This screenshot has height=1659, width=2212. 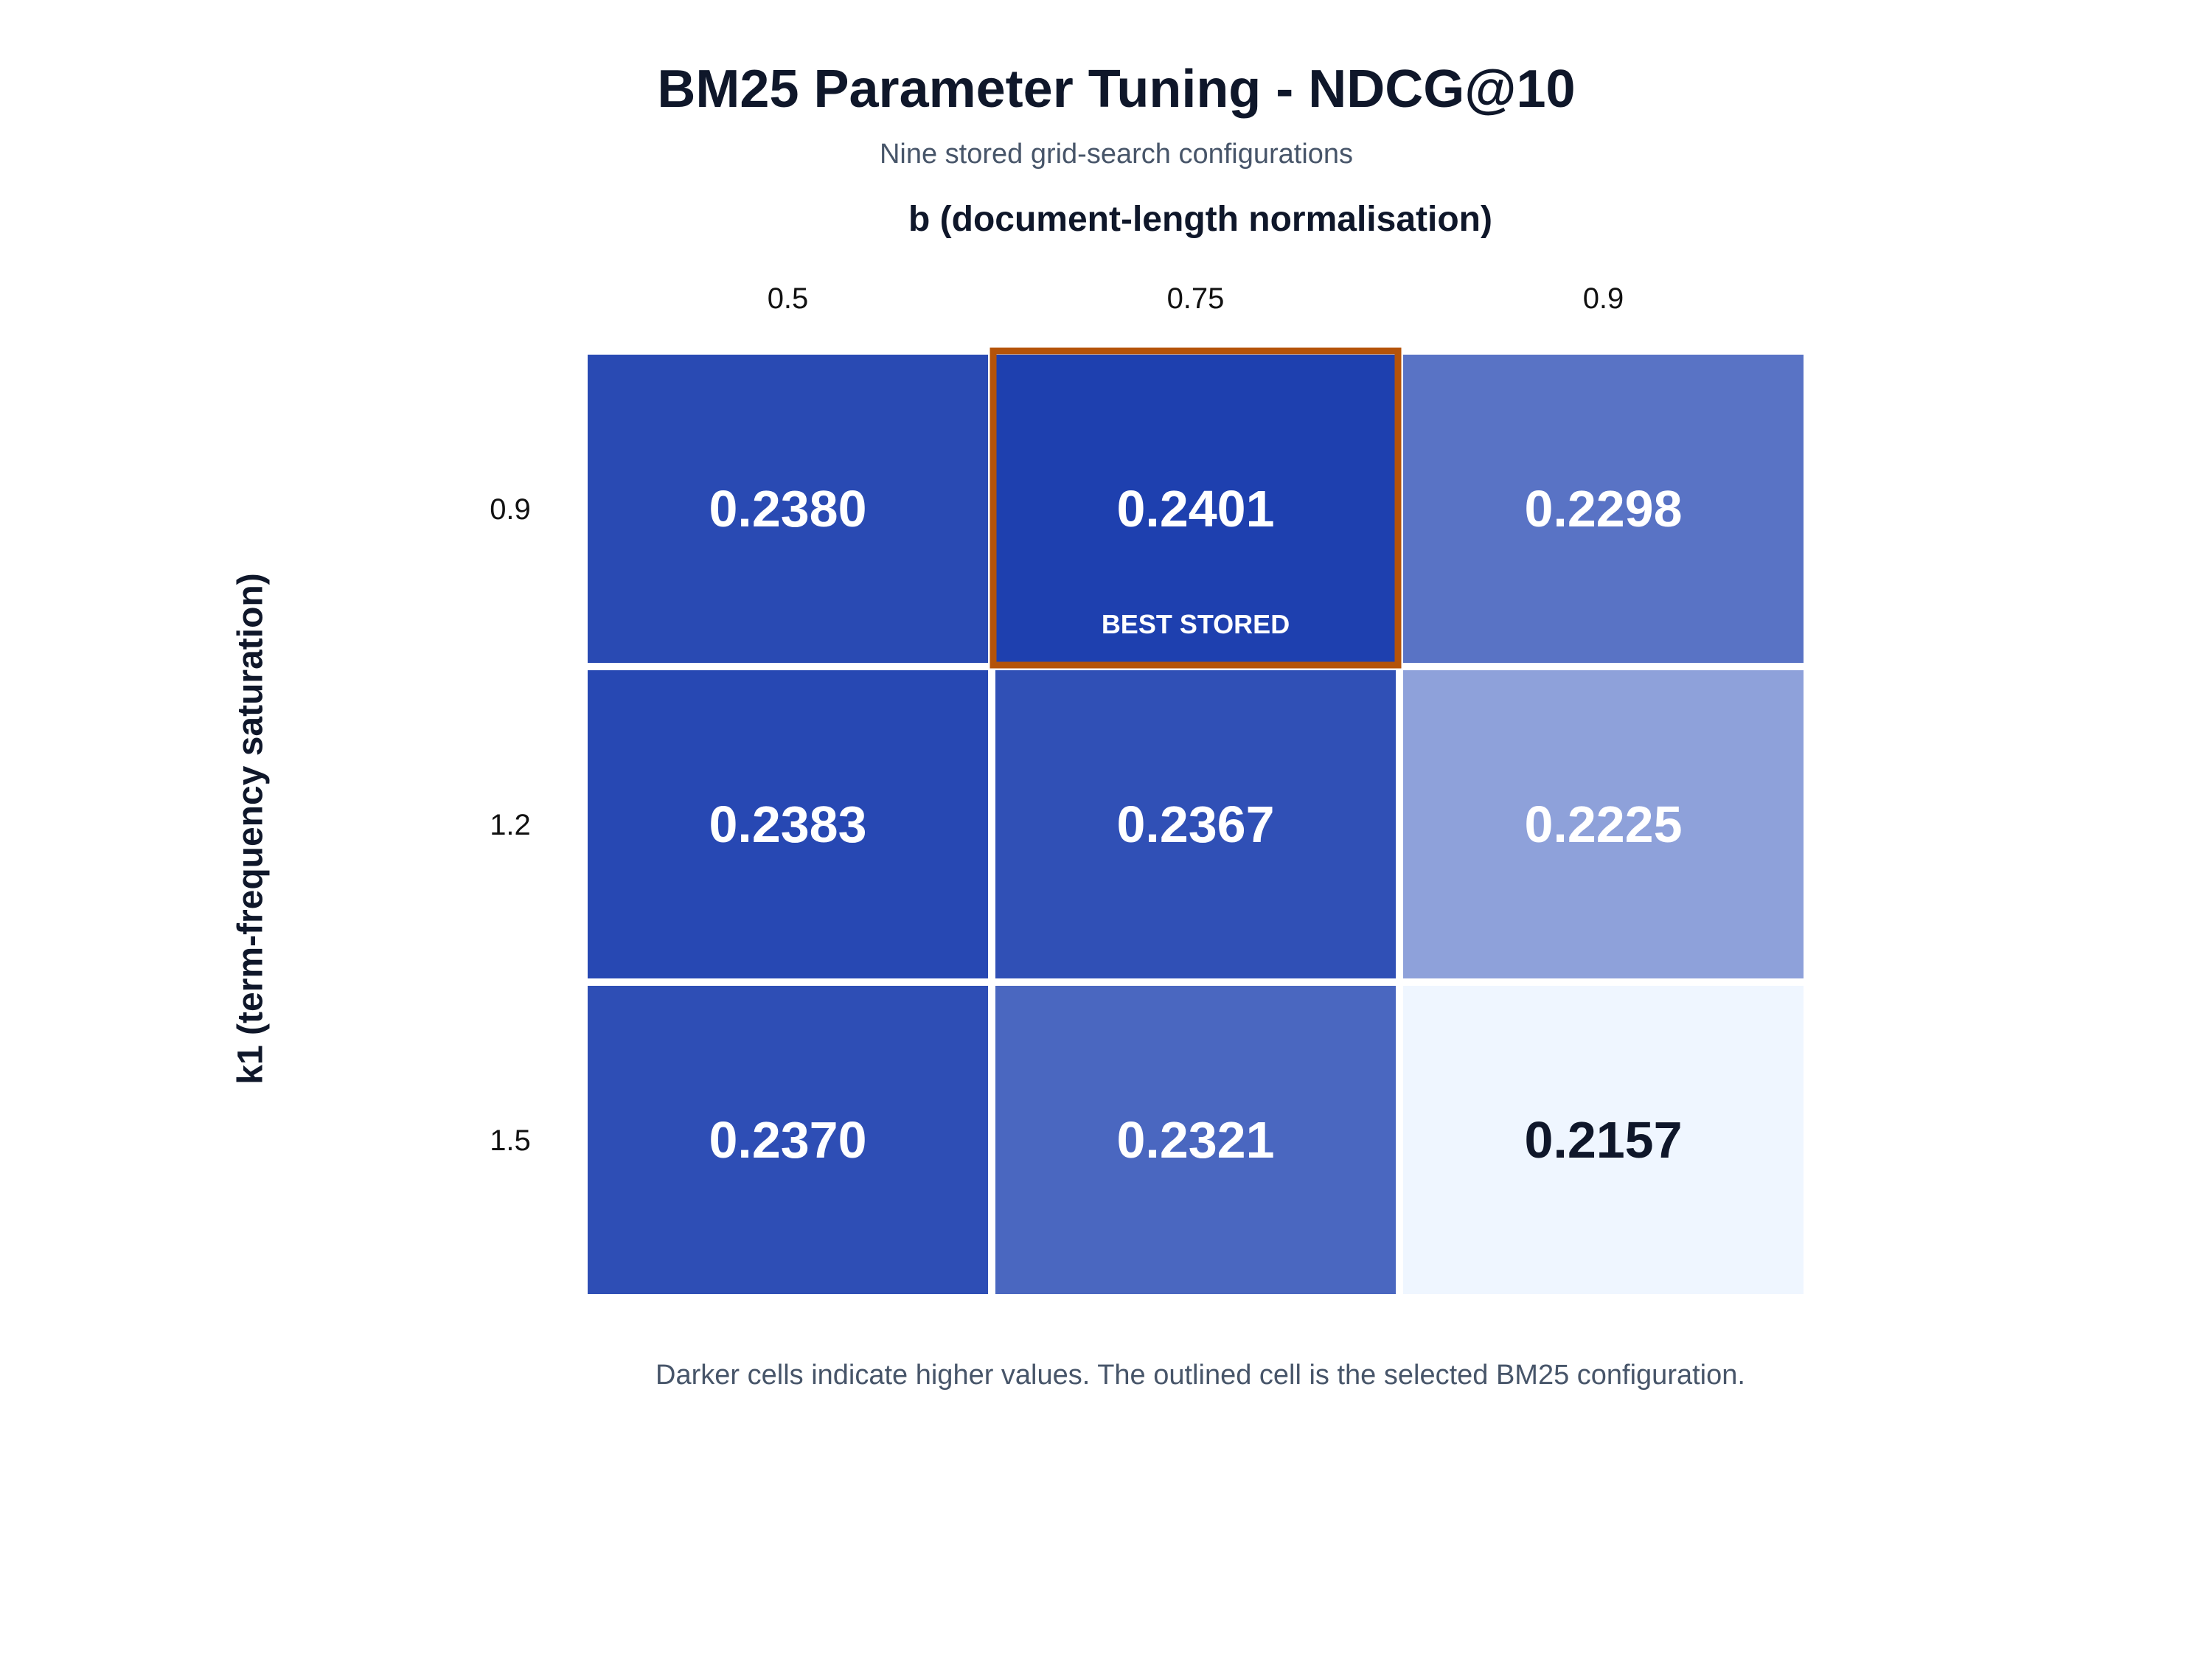 I want to click on y-tick-label: 1.5, so click(x=510, y=1140).